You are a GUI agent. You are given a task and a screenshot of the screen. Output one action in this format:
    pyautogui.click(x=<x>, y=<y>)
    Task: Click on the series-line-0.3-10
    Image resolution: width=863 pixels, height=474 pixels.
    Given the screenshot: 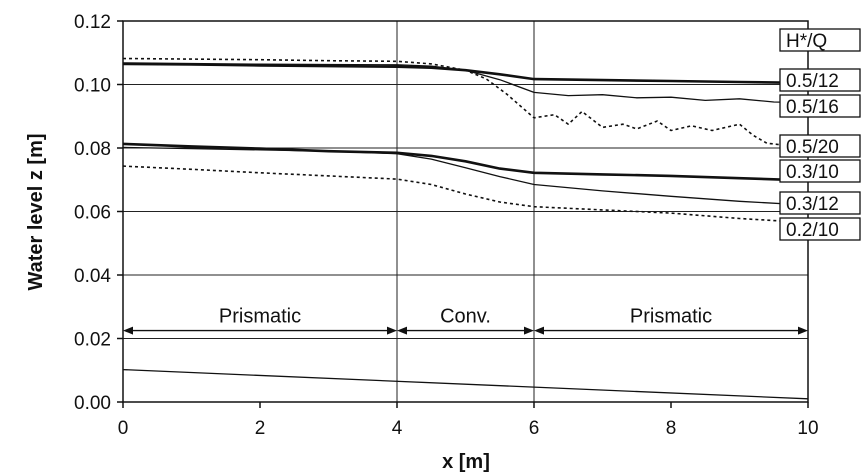 What is the action you would take?
    pyautogui.click(x=465, y=162)
    